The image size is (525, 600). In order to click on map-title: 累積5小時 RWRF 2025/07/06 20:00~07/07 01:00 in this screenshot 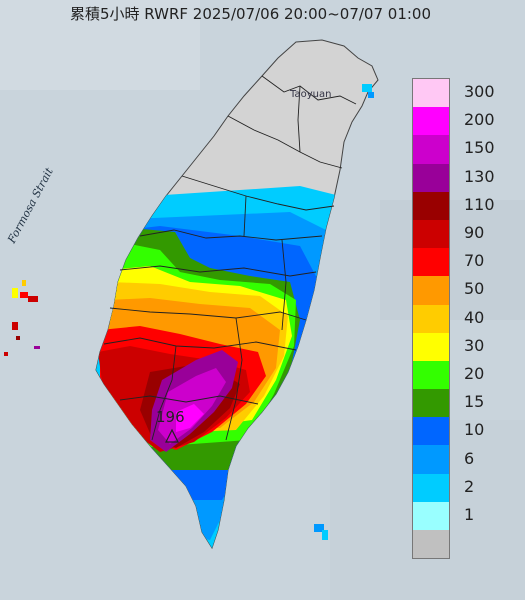, I will do `click(251, 14)`.